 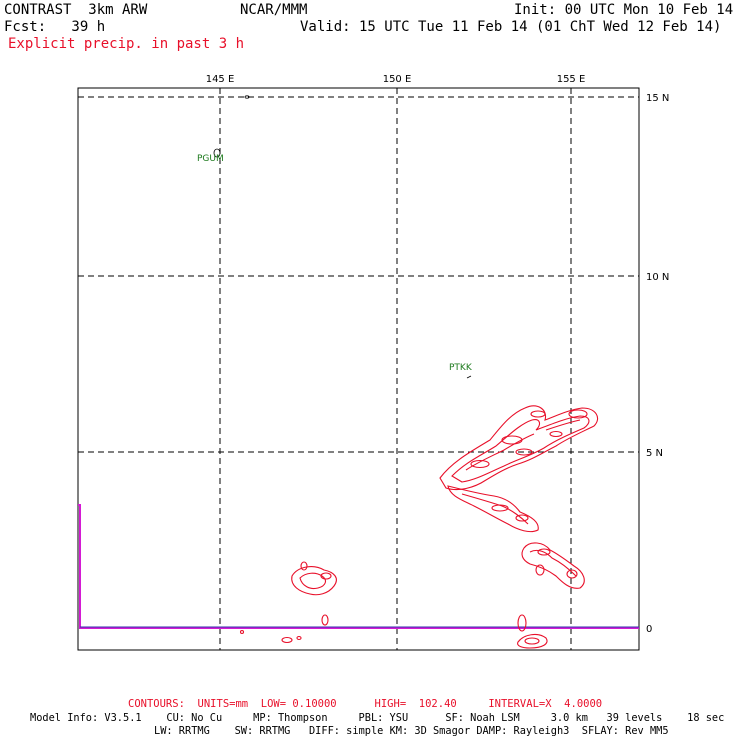 What do you see at coordinates (220, 79) in the screenshot?
I see `lon-label-145e: 145 E` at bounding box center [220, 79].